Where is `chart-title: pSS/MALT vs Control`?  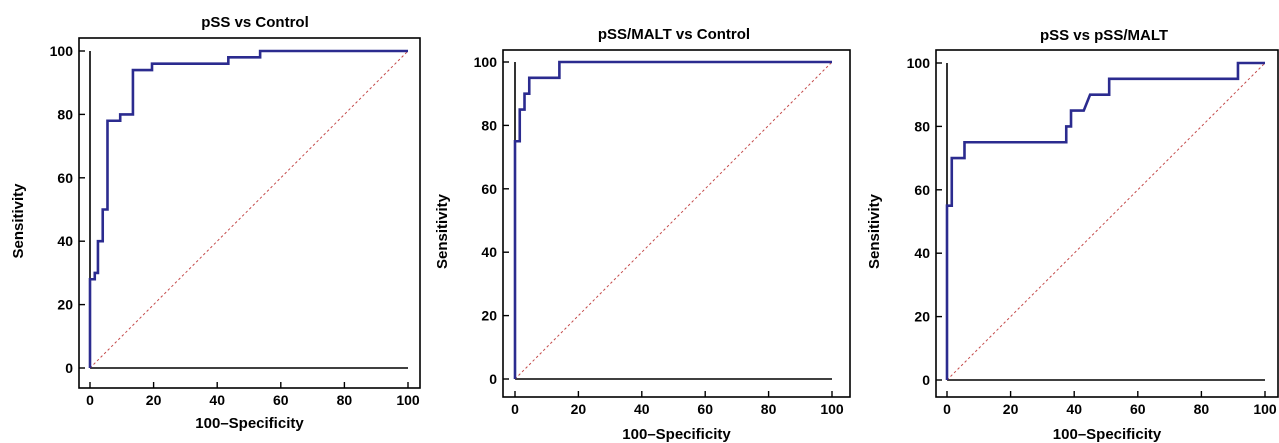
chart-title: pSS/MALT vs Control is located at coordinates (674, 34).